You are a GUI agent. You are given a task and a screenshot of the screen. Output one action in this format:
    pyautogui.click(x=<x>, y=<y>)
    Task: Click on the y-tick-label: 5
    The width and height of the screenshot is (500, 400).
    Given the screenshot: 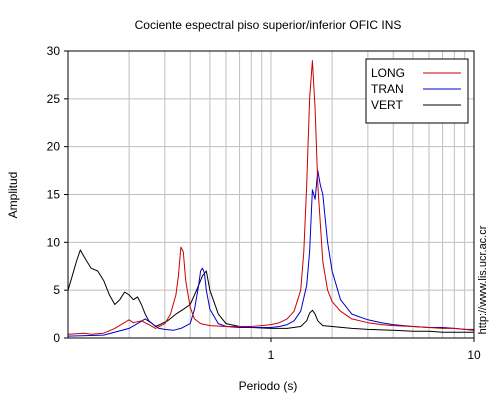 What is the action you would take?
    pyautogui.click(x=56, y=290)
    